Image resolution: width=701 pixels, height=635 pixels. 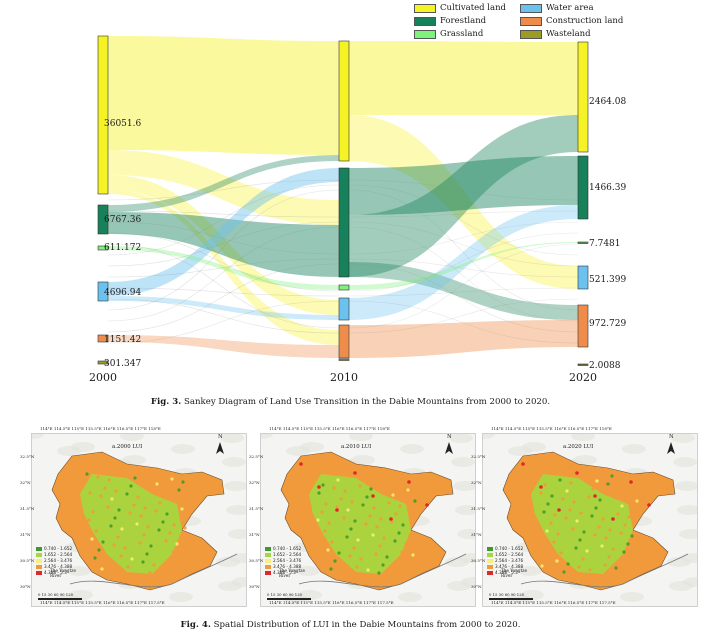 I want to click on fig3-label: Fig. 3., so click(x=166, y=402).